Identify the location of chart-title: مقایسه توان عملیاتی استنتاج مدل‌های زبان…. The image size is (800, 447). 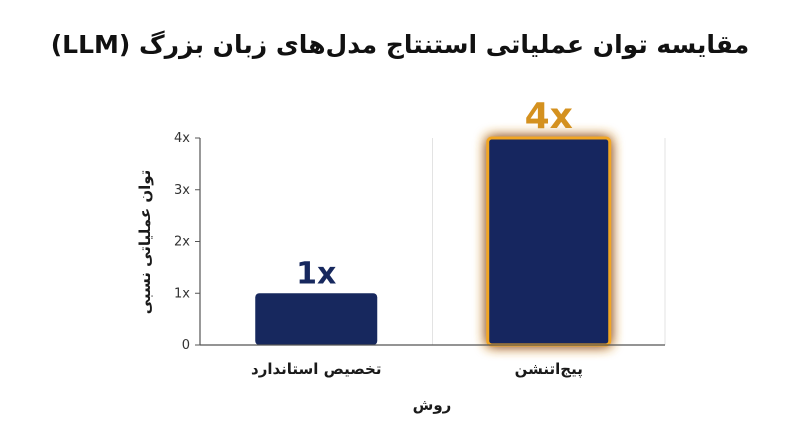
(400, 44).